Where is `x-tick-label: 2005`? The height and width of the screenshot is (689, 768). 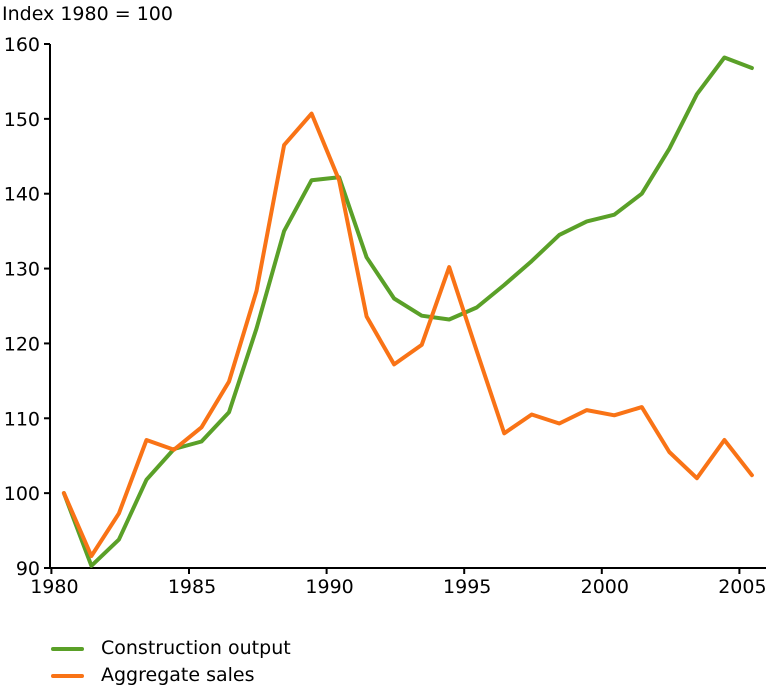
x-tick-label: 2005 is located at coordinates (742, 587).